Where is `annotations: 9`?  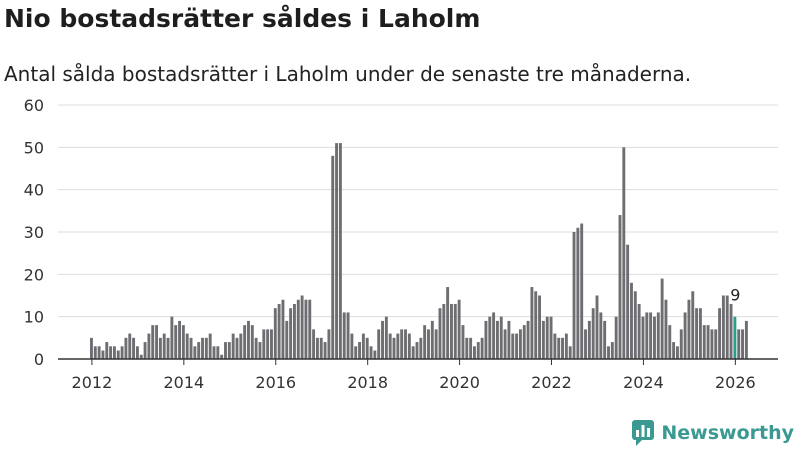 annotations: 9 is located at coordinates (735, 295).